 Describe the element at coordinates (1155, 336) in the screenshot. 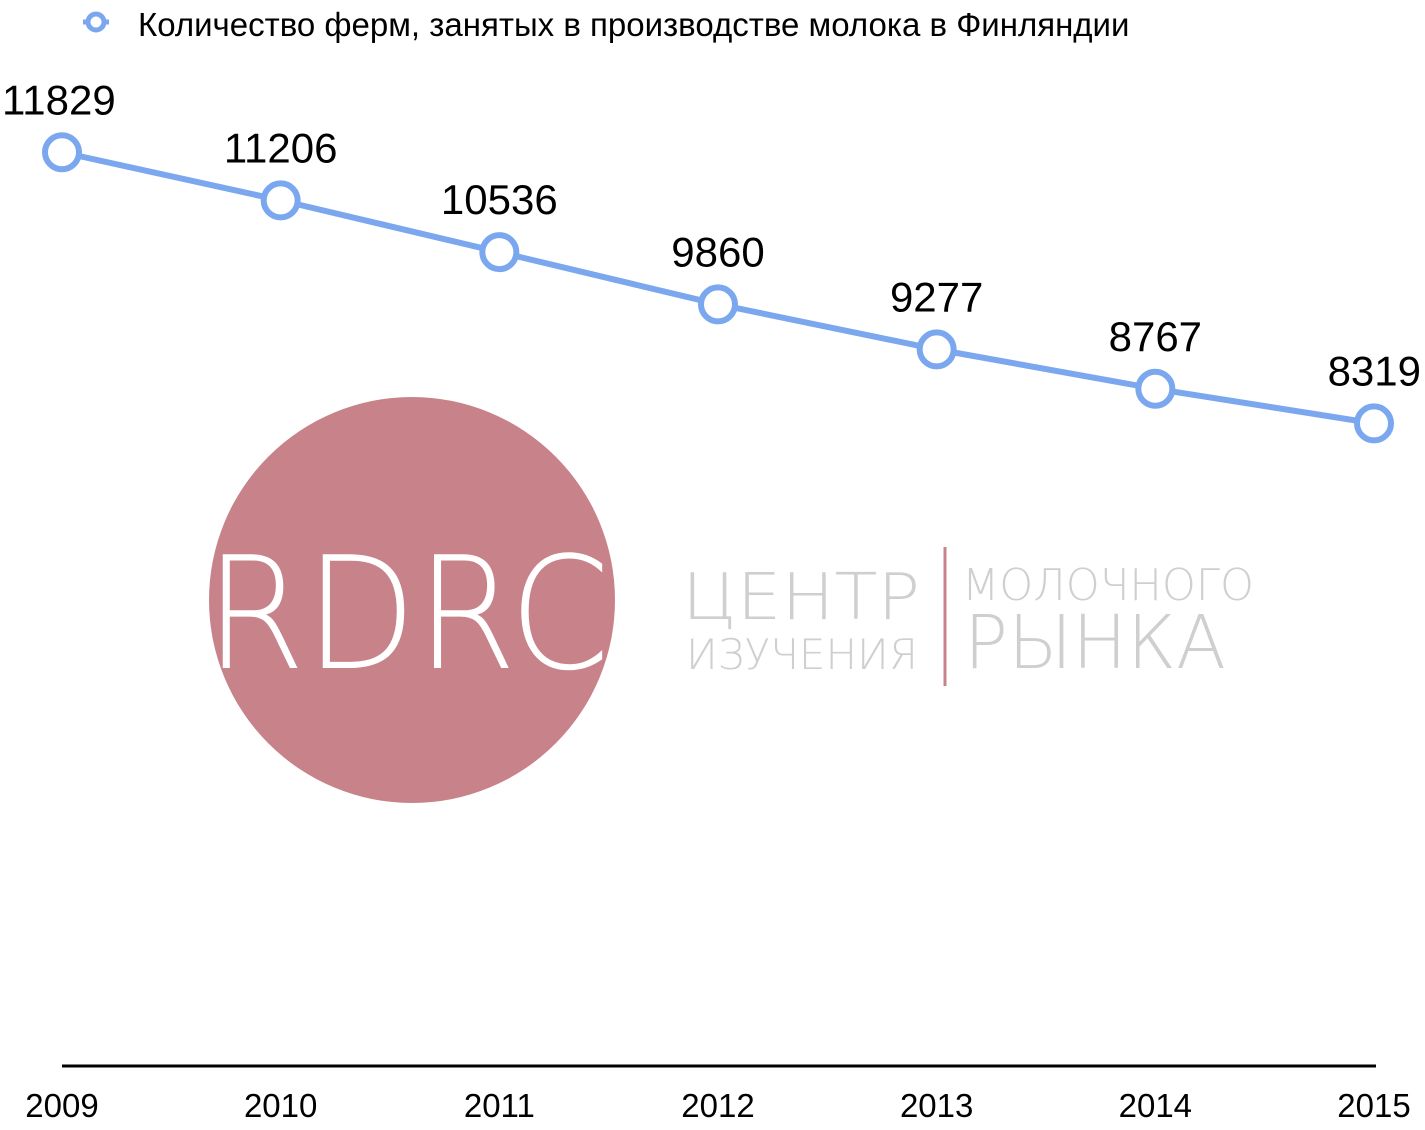

I see `data-label-2014: 8767` at that location.